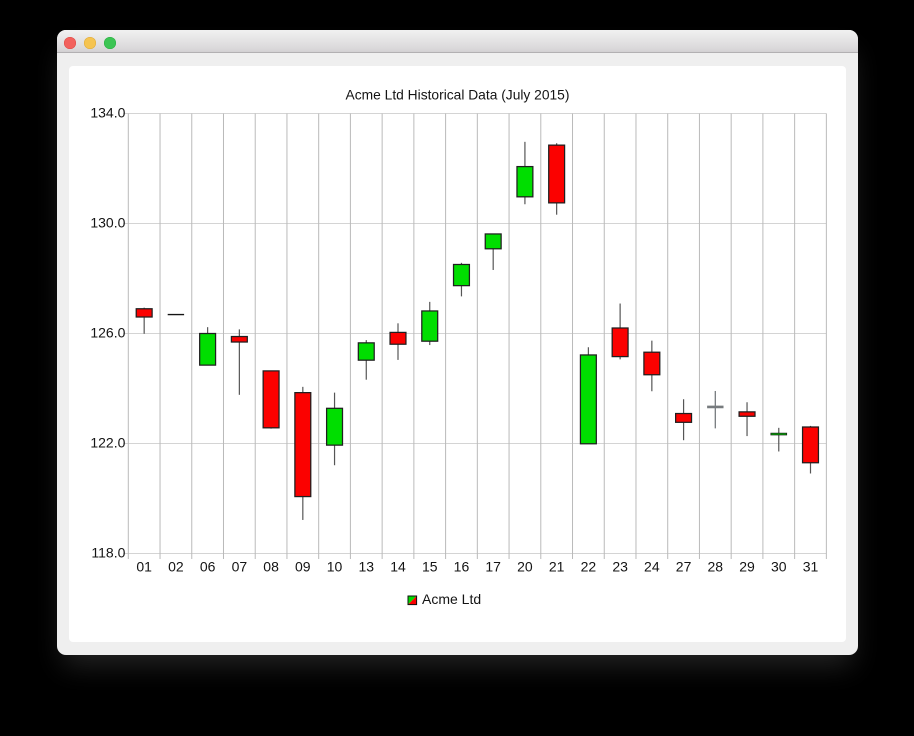 The image size is (914, 736). I want to click on svg-text: 30, so click(779, 567).